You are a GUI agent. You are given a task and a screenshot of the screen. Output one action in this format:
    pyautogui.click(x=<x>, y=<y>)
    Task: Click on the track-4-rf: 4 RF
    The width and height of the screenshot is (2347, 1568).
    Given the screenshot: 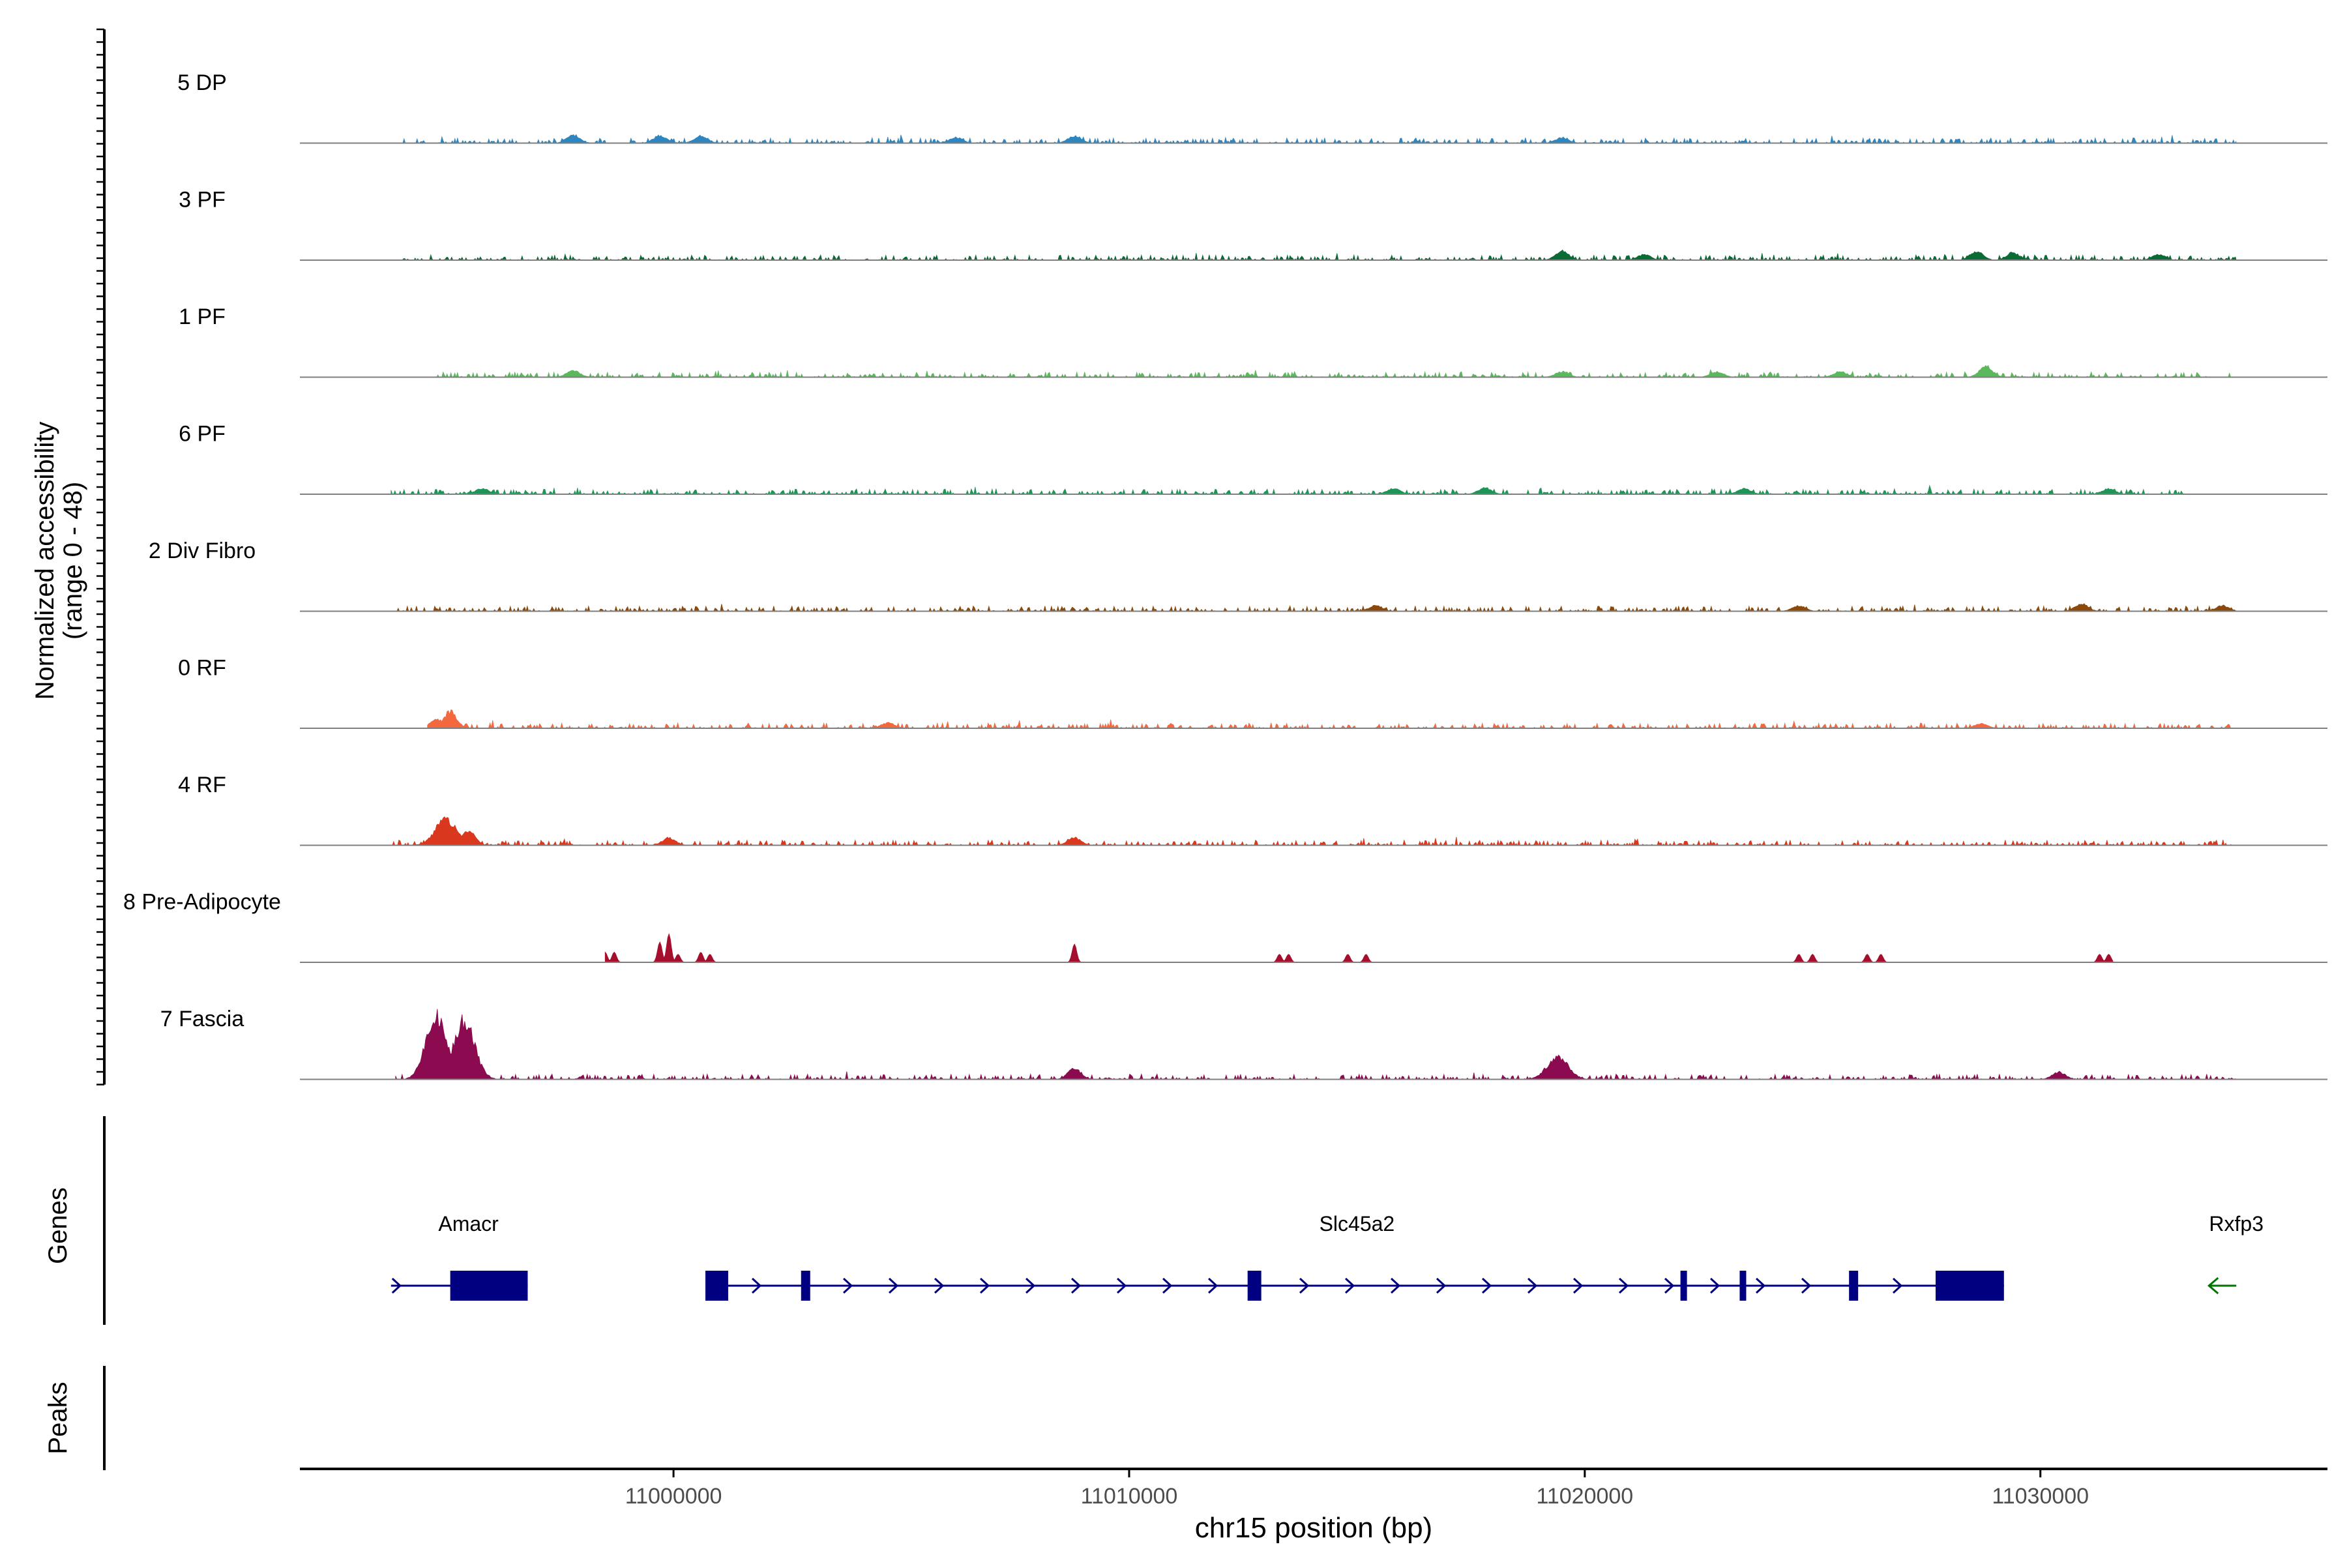 What is the action you would take?
    pyautogui.click(x=1252, y=810)
    